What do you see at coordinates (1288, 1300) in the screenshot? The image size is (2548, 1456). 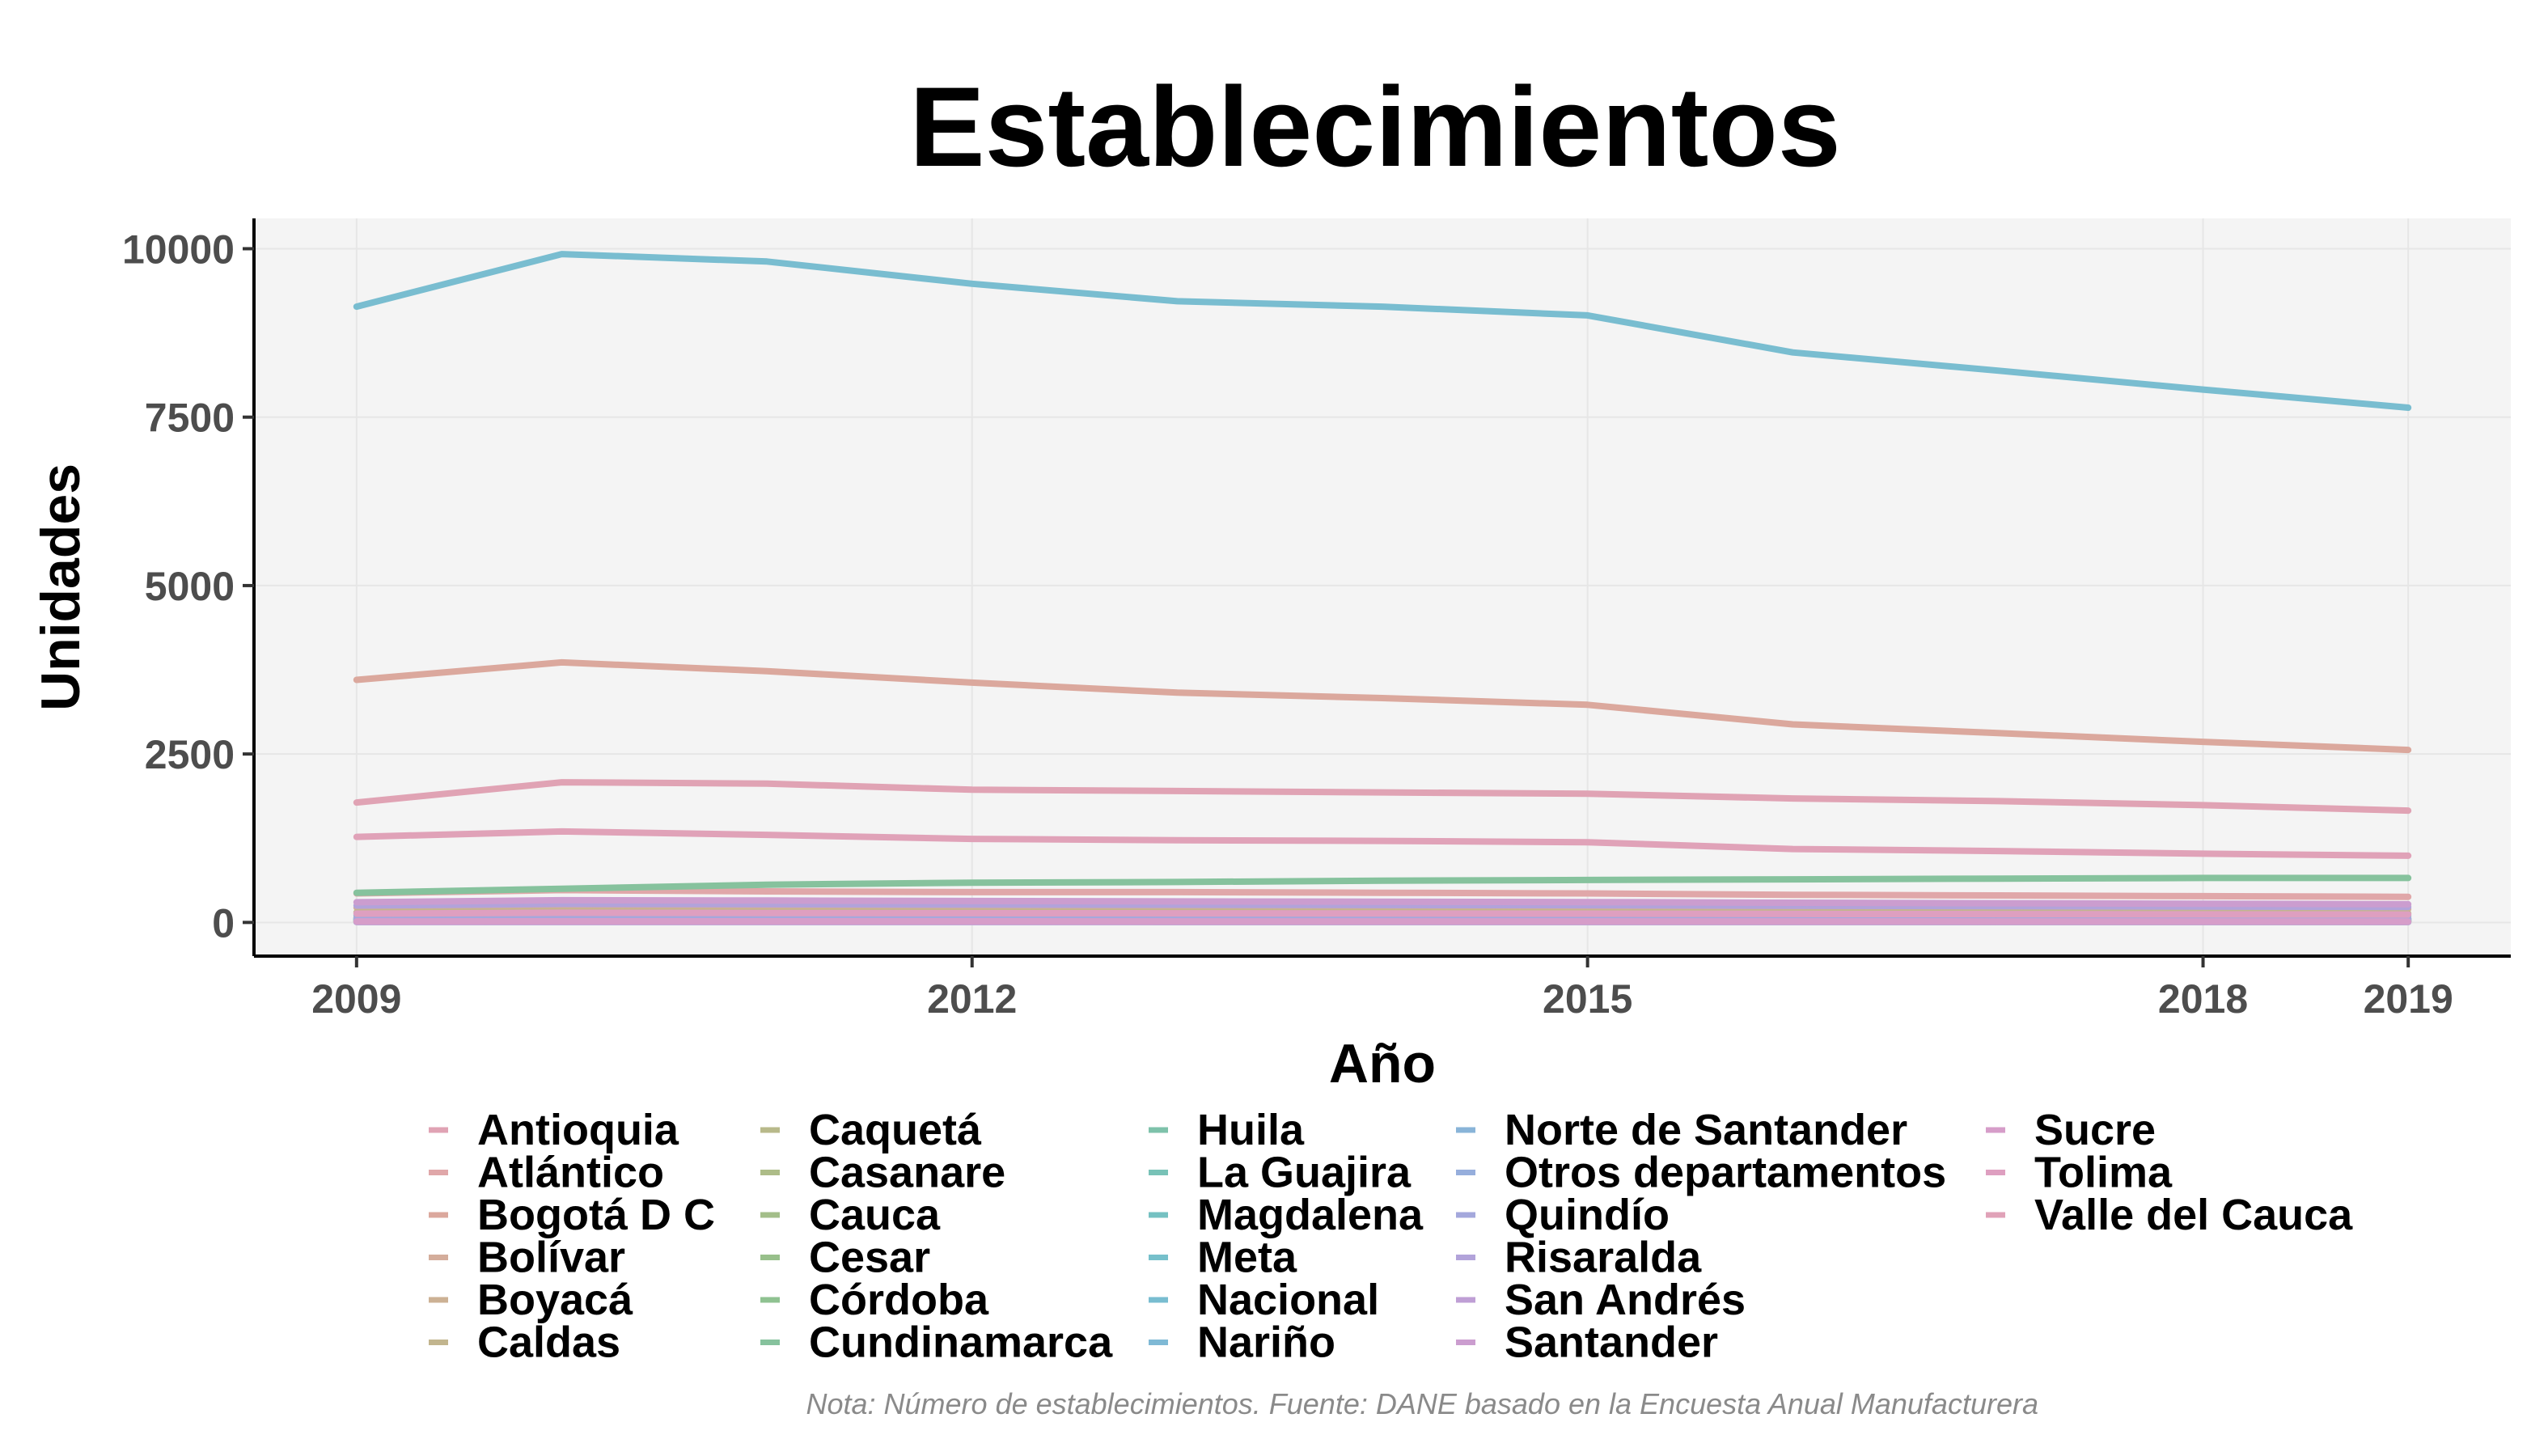 I see `legend-label: Nacional` at bounding box center [1288, 1300].